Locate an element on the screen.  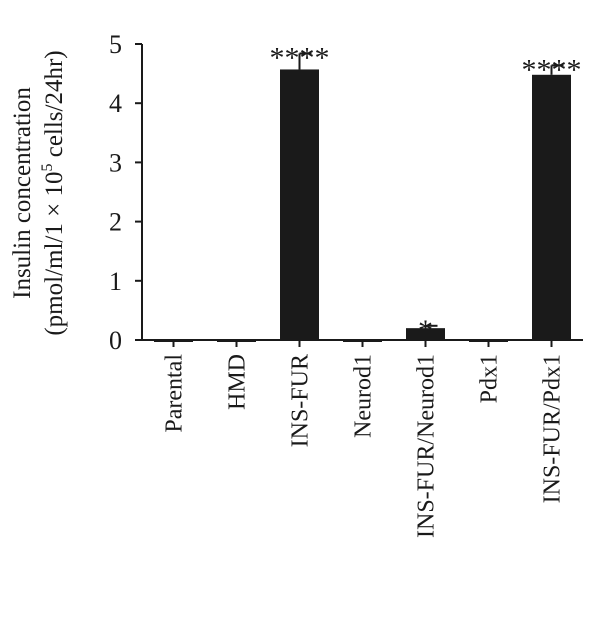
x-tick-label: Parental is located at coordinates (175, 393).